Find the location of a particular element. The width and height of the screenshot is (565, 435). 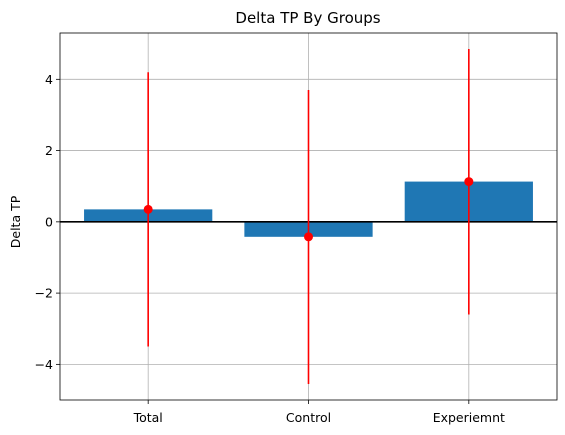

x-tick-label: Control is located at coordinates (308, 417).